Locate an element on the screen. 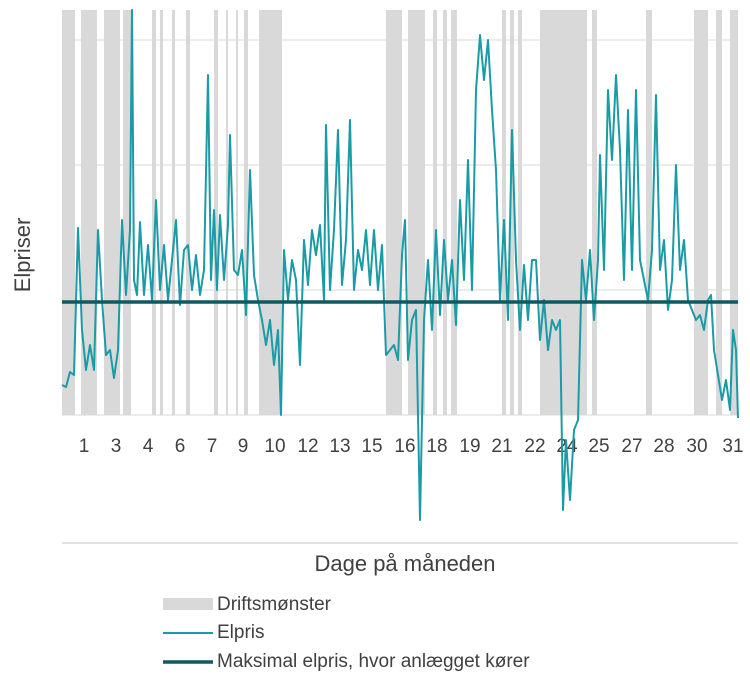 The image size is (750, 675). x-tick-label: 15 is located at coordinates (371, 446).